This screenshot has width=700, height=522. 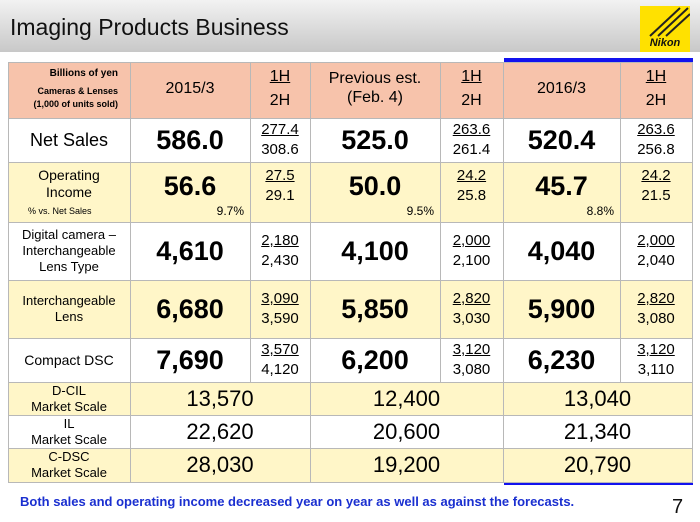 What do you see at coordinates (190, 186) in the screenshot?
I see `total-value: 56.6` at bounding box center [190, 186].